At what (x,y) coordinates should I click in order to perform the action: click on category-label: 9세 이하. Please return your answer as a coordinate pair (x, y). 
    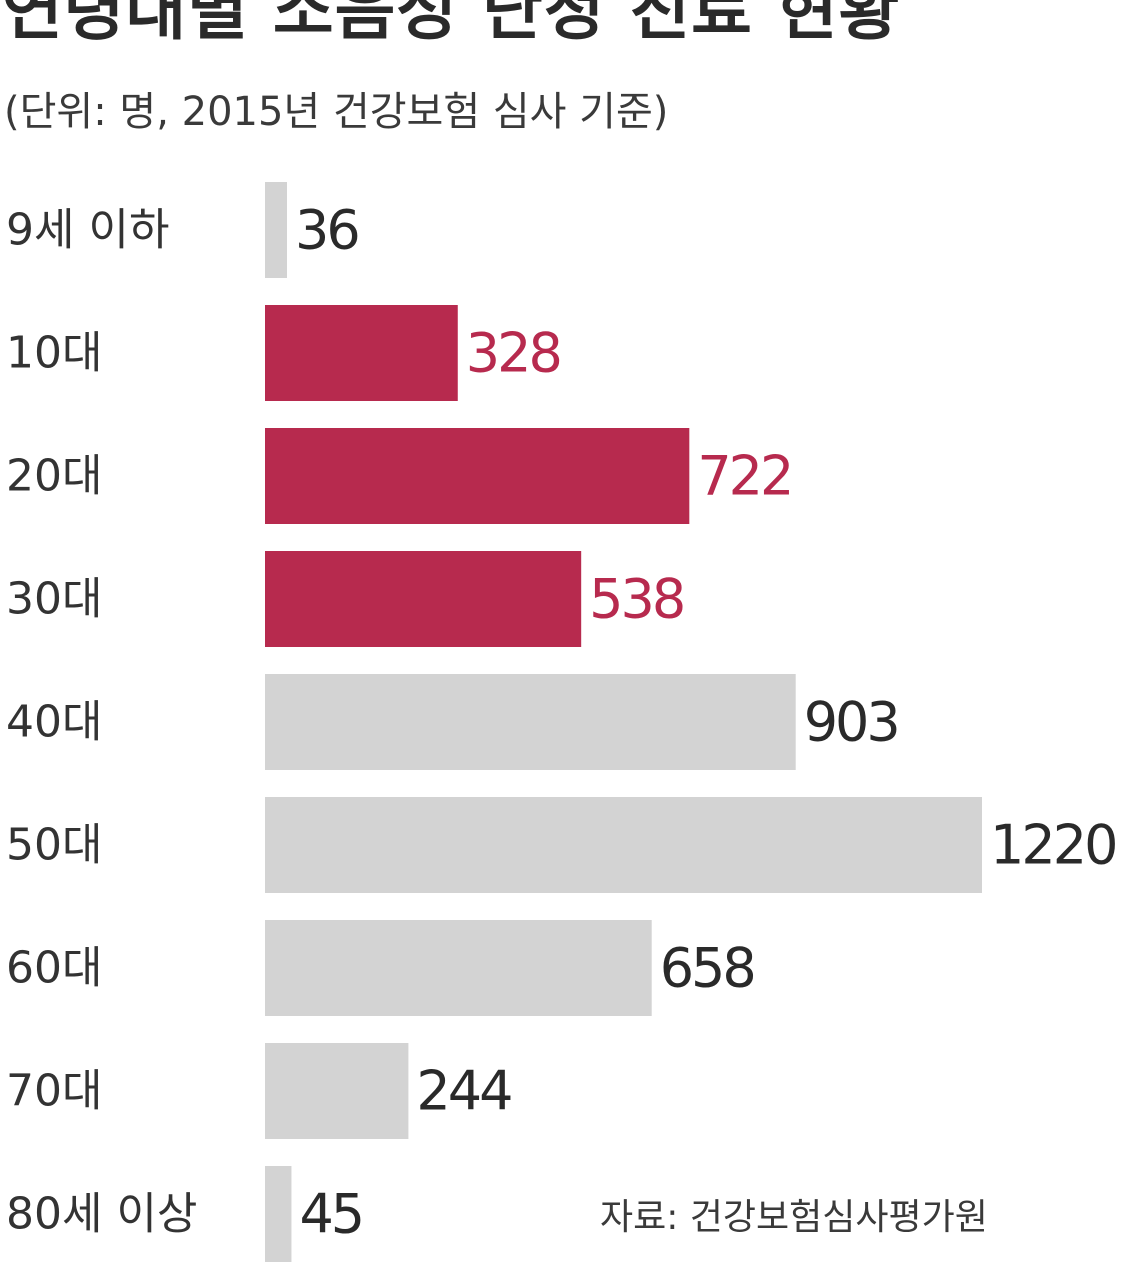
    Looking at the image, I should click on (87, 230).